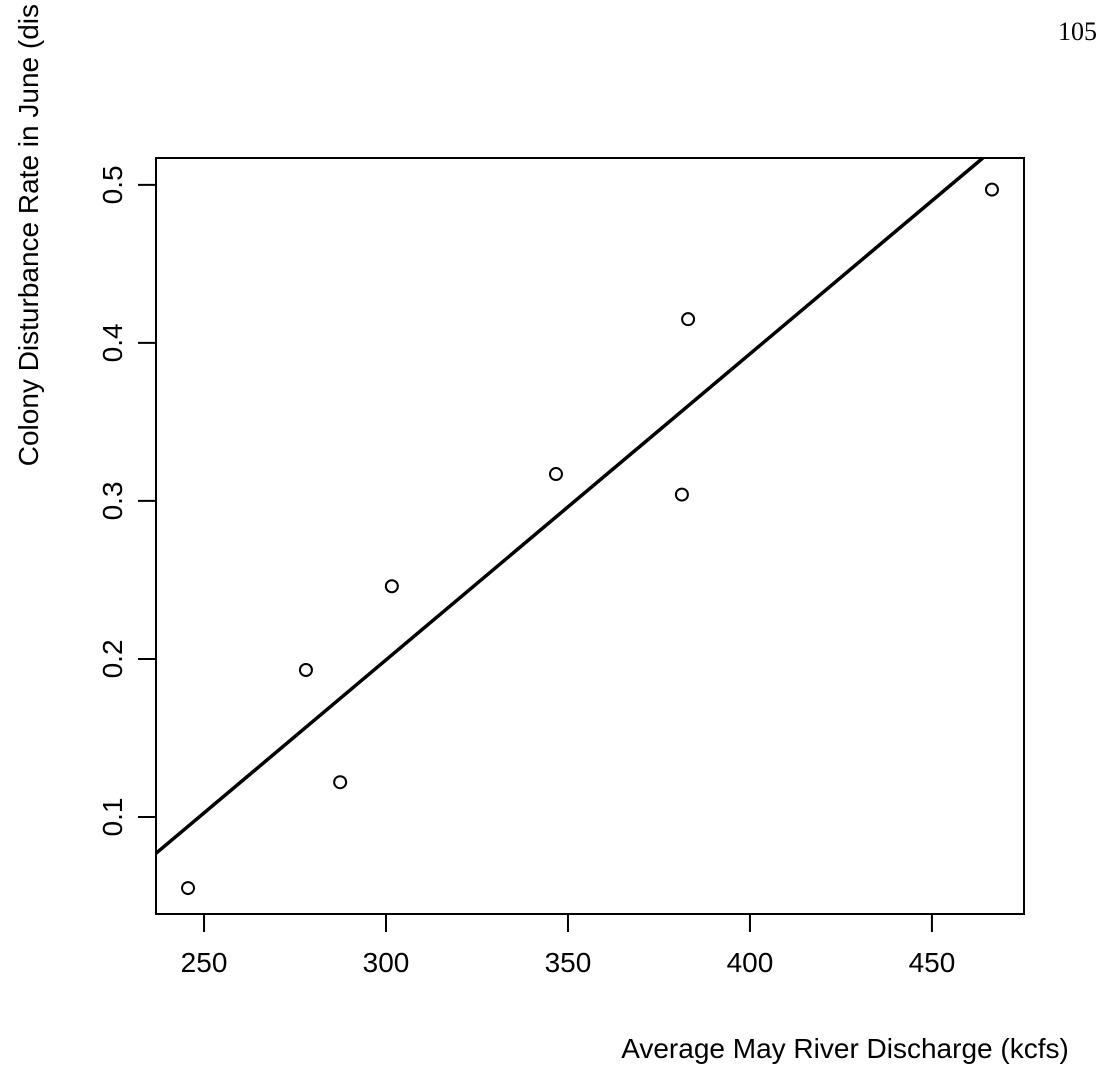  What do you see at coordinates (750, 962) in the screenshot?
I see `x-tick-label: 400` at bounding box center [750, 962].